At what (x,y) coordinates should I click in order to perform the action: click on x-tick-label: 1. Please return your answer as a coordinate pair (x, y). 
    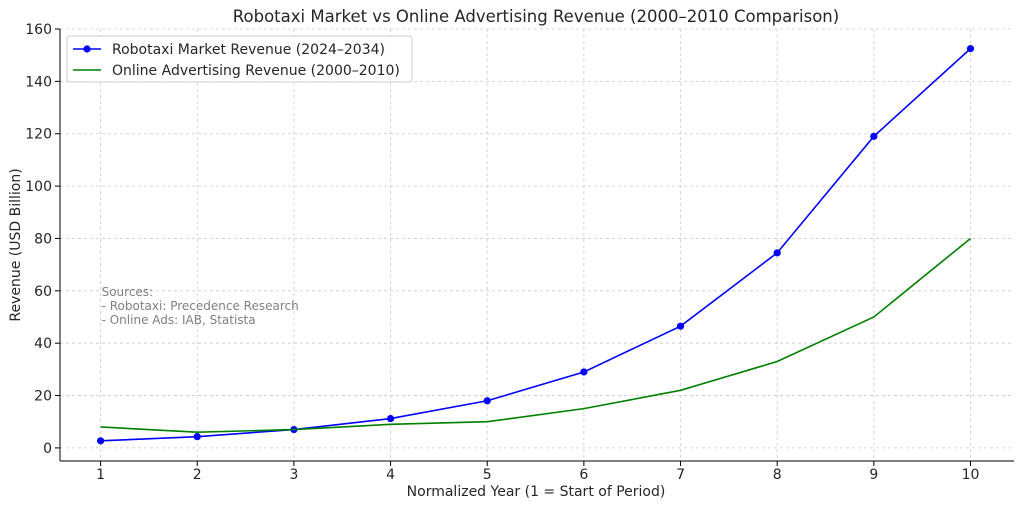
    Looking at the image, I should click on (100, 475).